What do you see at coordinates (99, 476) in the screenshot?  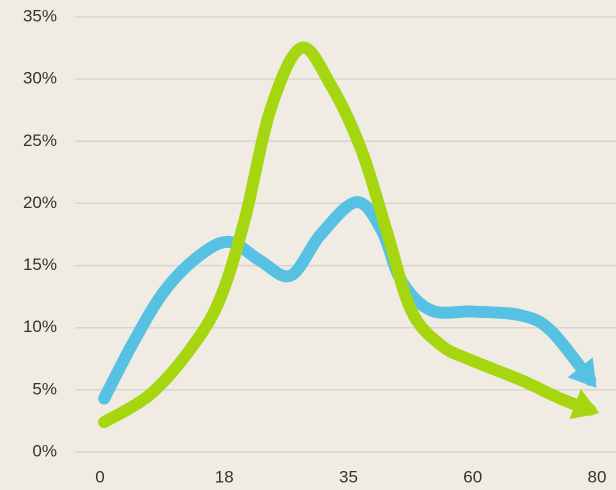 I see `x-tick-label: 0` at bounding box center [99, 476].